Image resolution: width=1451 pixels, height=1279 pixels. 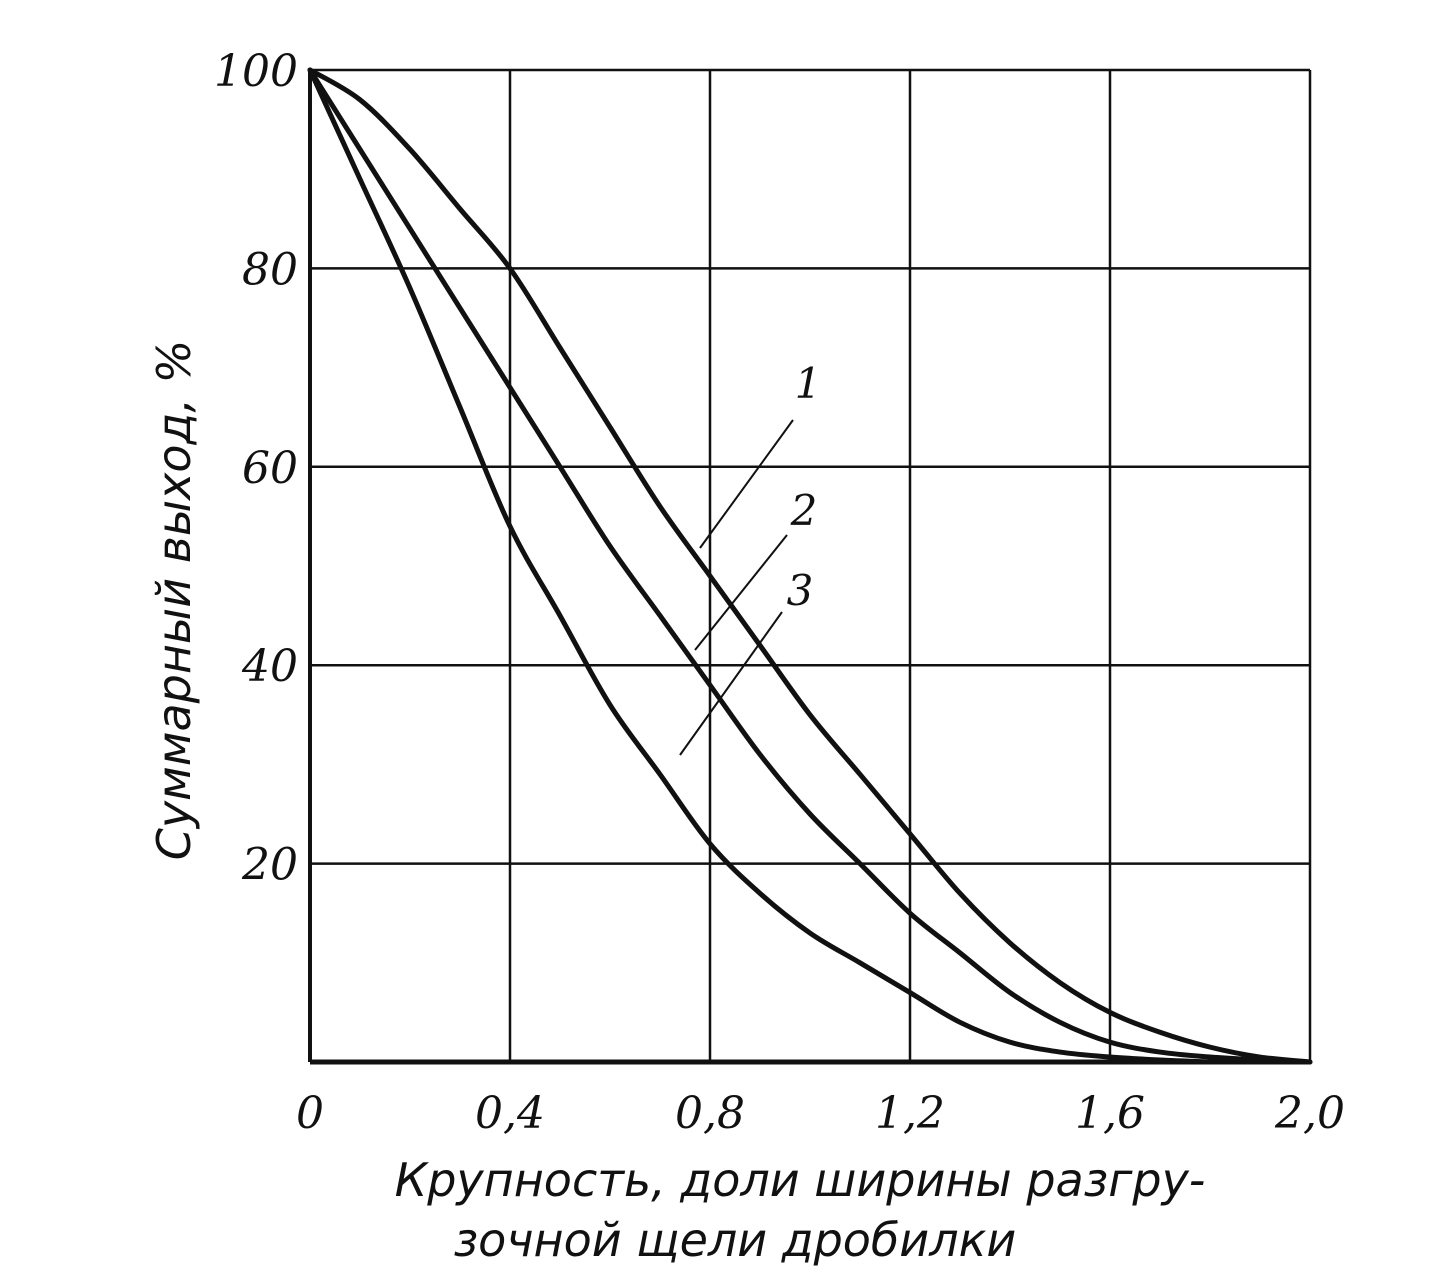 What do you see at coordinates (800, 590) in the screenshot?
I see `curve-label-3: 3` at bounding box center [800, 590].